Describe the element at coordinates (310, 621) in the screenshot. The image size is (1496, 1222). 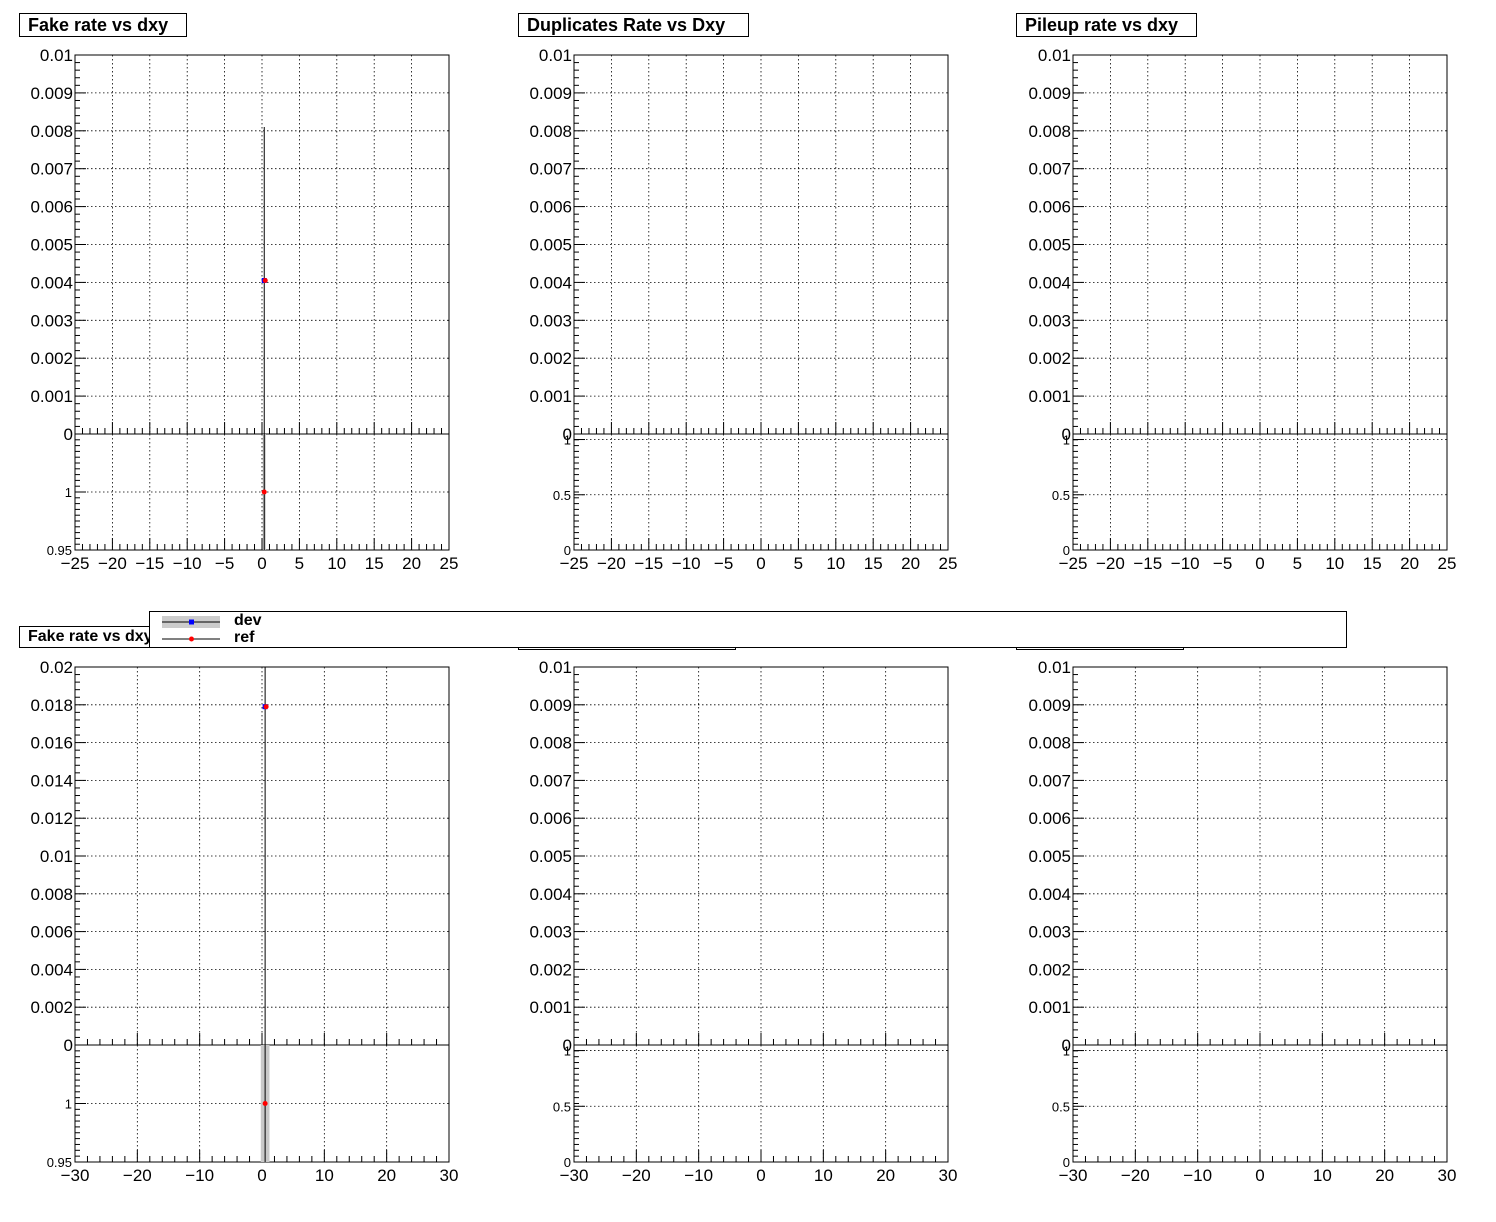
I see `legend-entry-dev: dev` at that location.